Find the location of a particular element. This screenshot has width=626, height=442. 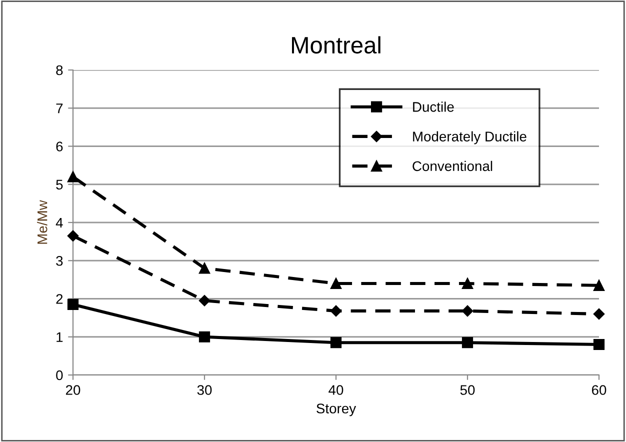

legend-label: Ductile is located at coordinates (433, 107).